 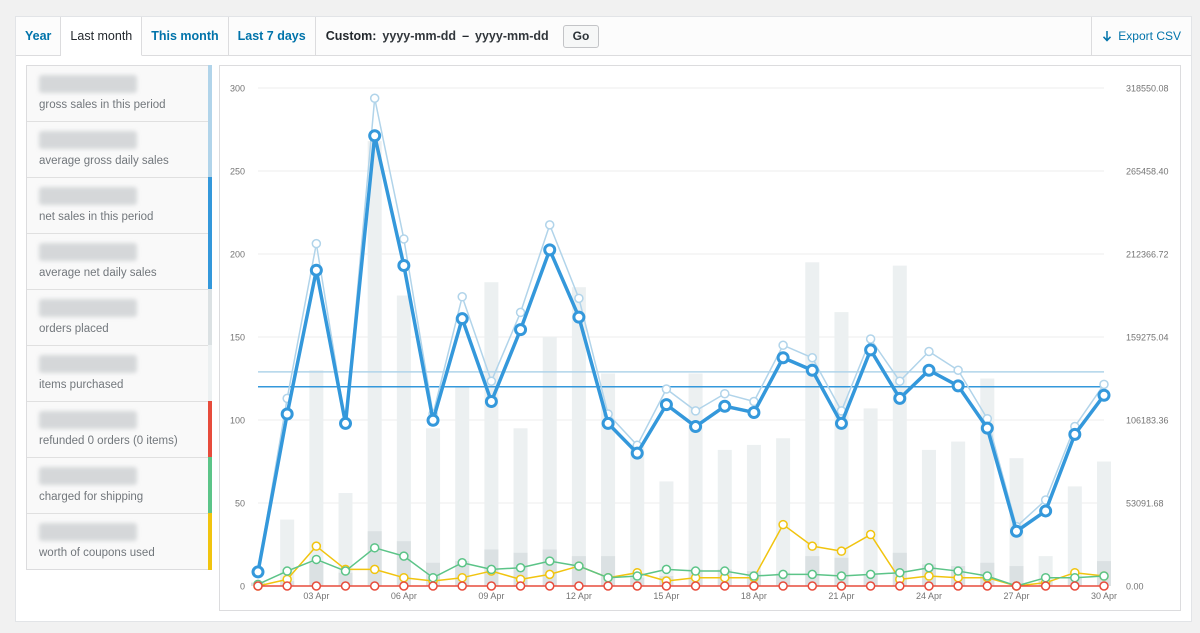 I want to click on x-tick-label: 27 Apr, so click(x=1016, y=596).